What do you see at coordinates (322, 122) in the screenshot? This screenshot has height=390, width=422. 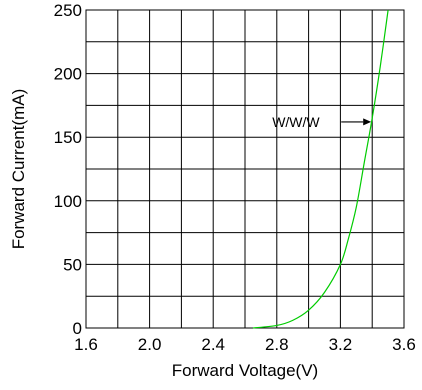 I see `annotation: W/W/W` at bounding box center [322, 122].